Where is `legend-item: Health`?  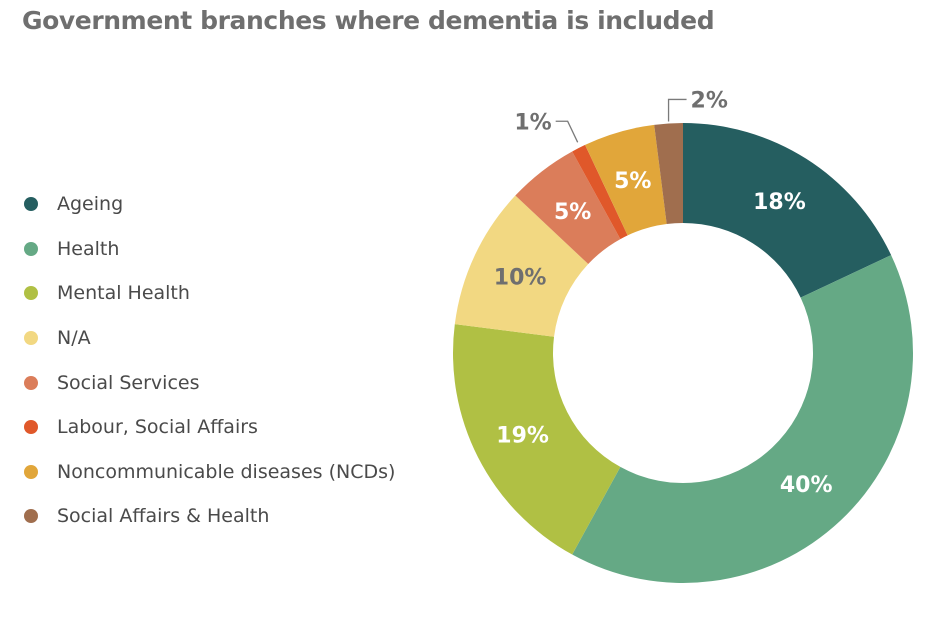 legend-item: Health is located at coordinates (209, 249).